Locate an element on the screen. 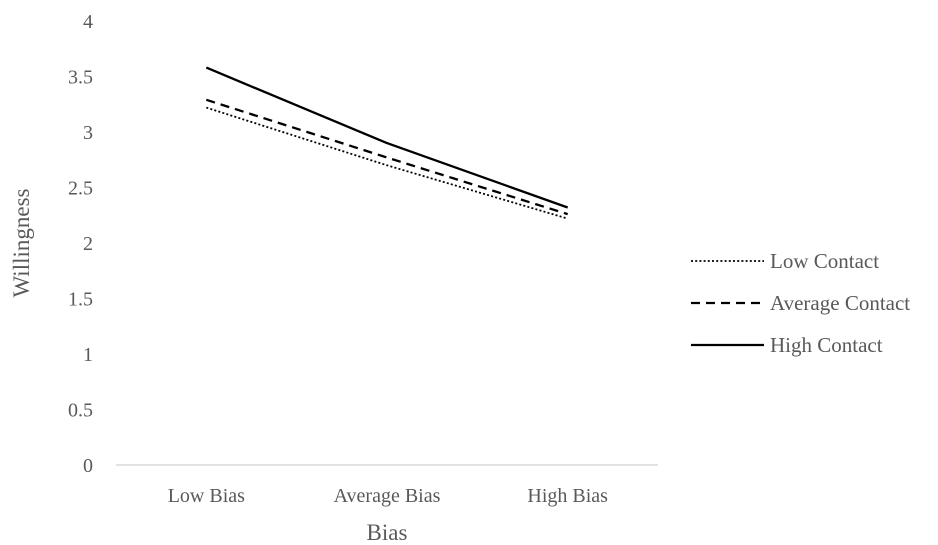 The height and width of the screenshot is (545, 938). y-tick-label: 3 is located at coordinates (88, 133).